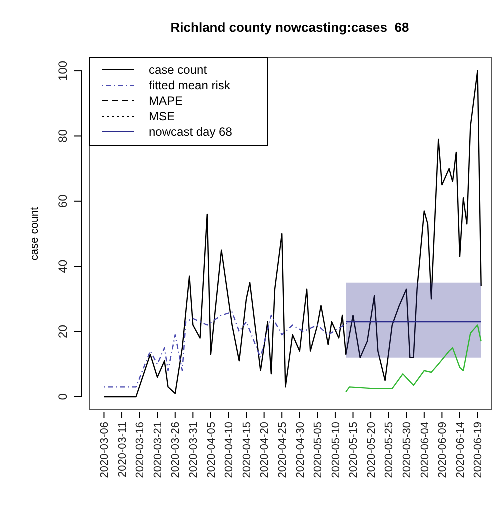 The image size is (495, 522). I want to click on x-tick-label: 2020-05-30, so click(407, 450).